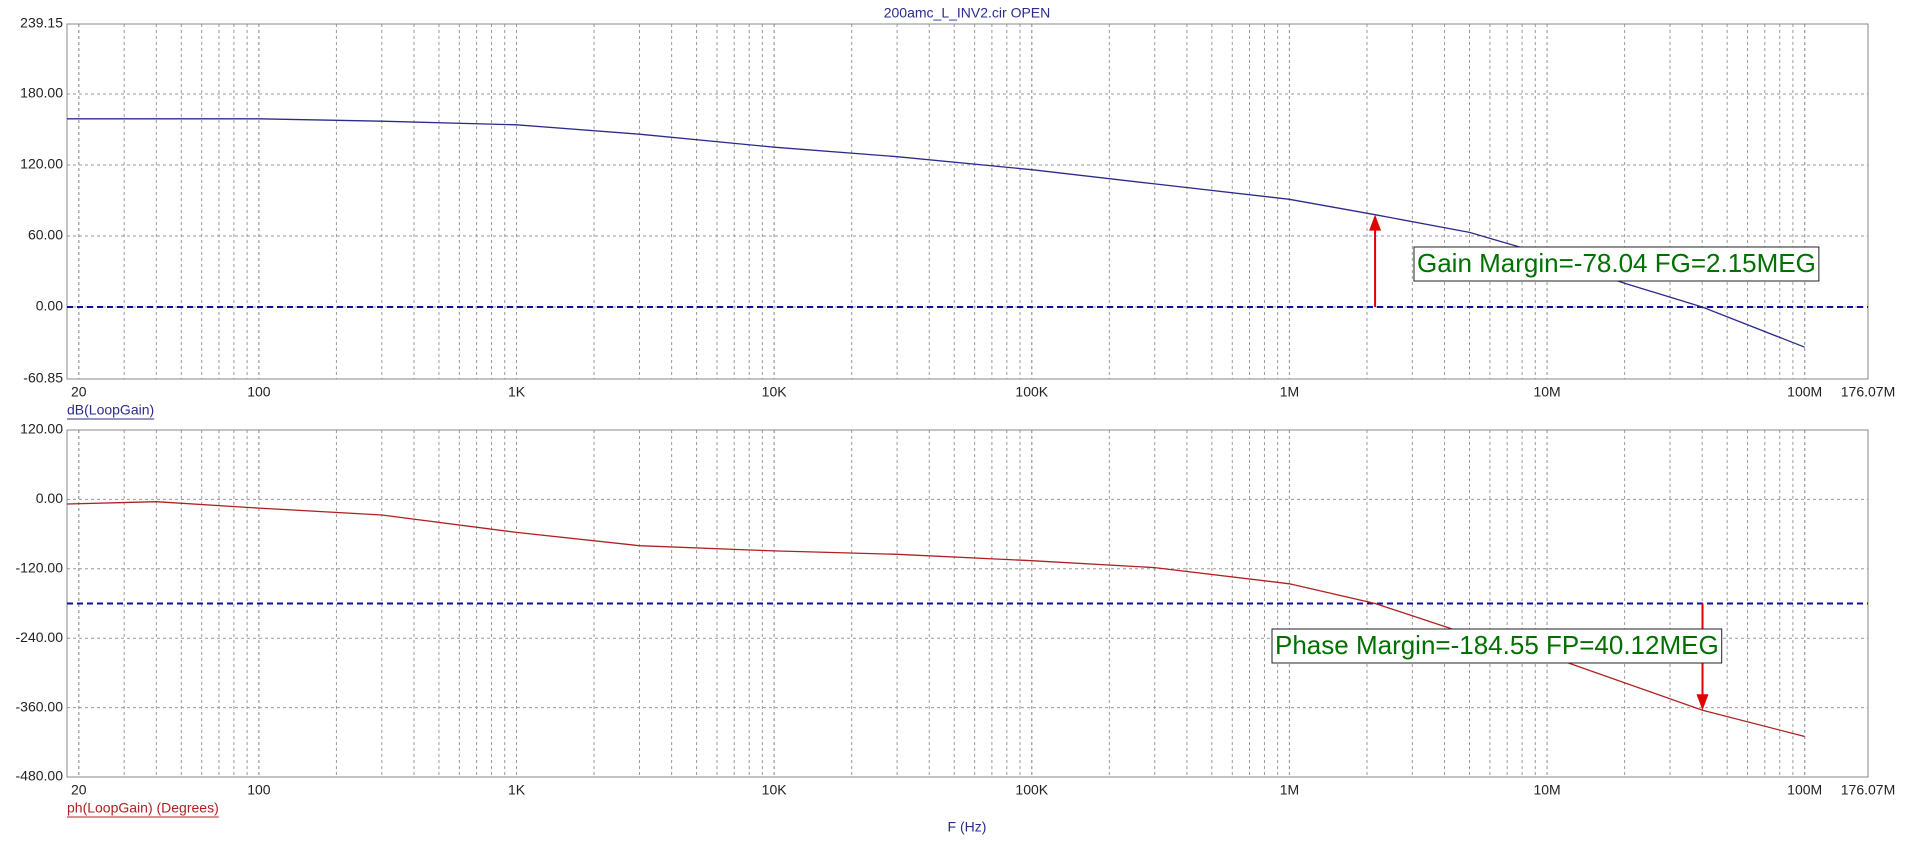  What do you see at coordinates (143, 808) in the screenshot?
I see `series-label: ph(LoopGain) (Degrees)` at bounding box center [143, 808].